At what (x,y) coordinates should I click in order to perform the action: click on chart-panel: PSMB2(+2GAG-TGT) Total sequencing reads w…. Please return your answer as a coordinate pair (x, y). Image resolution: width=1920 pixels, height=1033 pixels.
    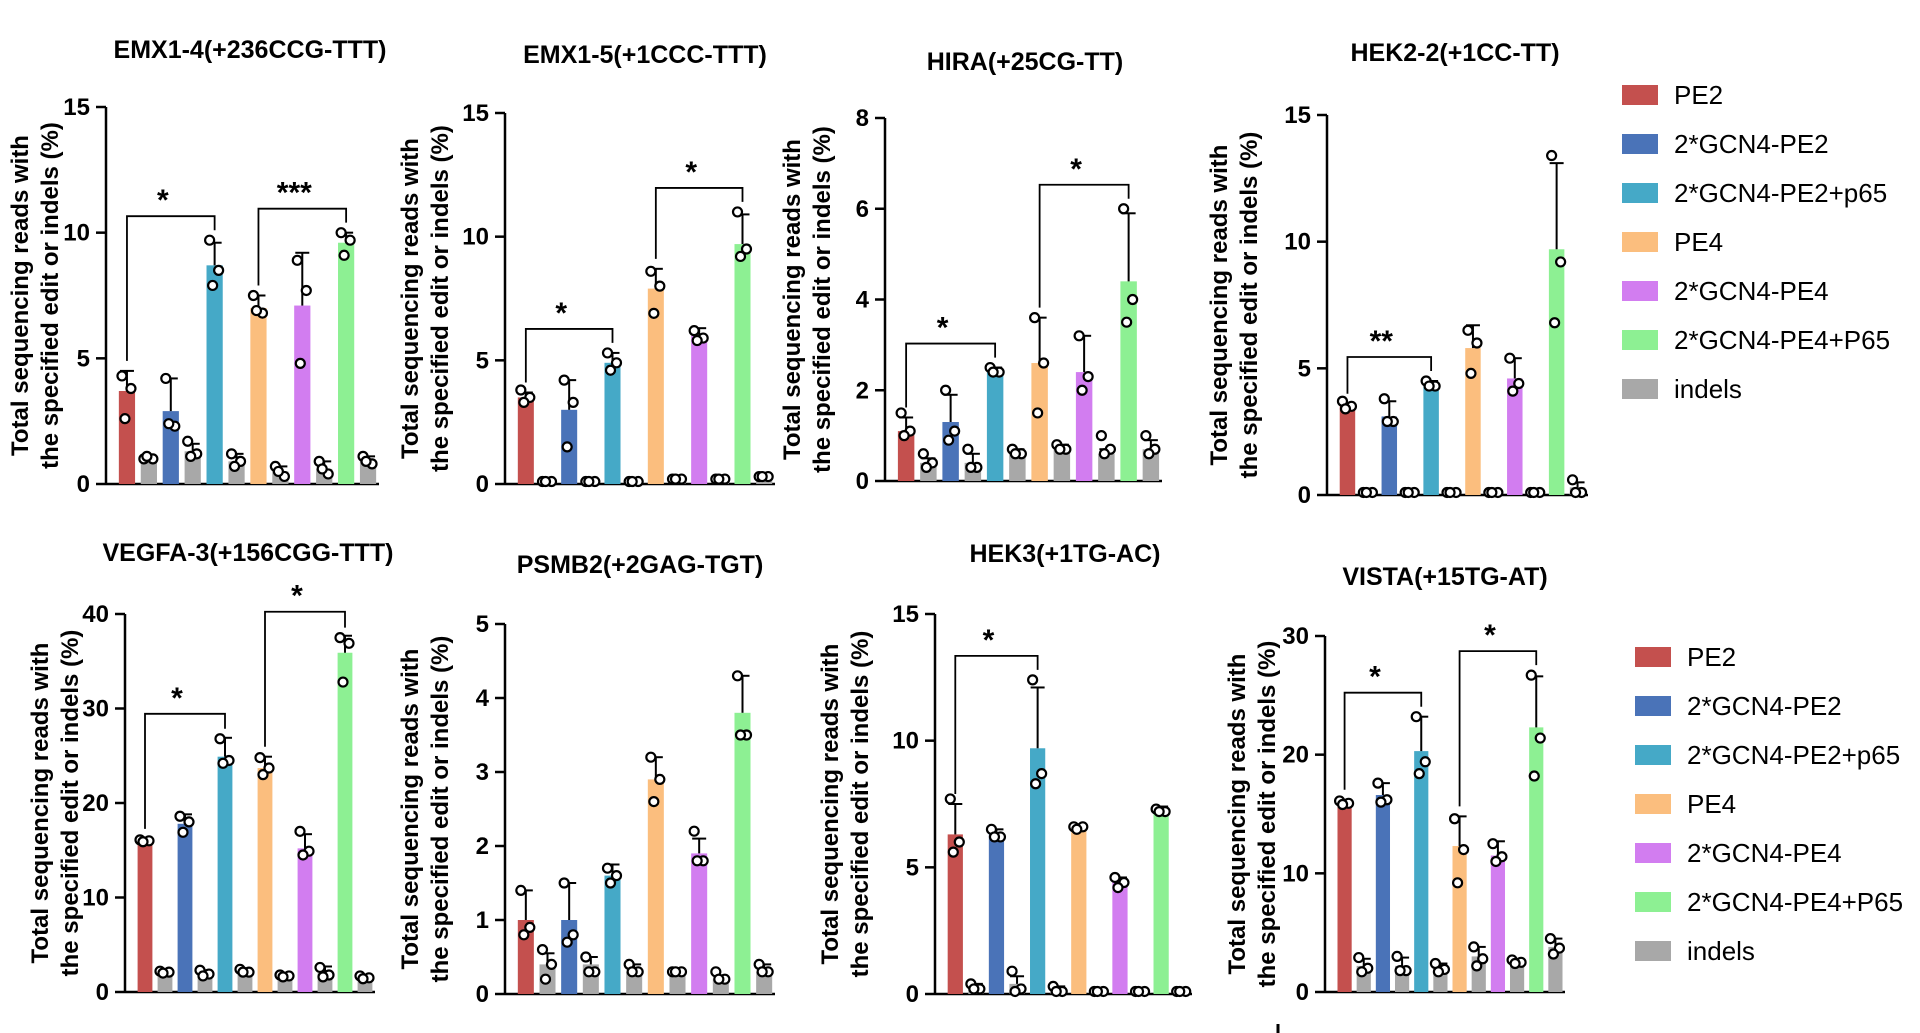
    Looking at the image, I should click on (586, 779).